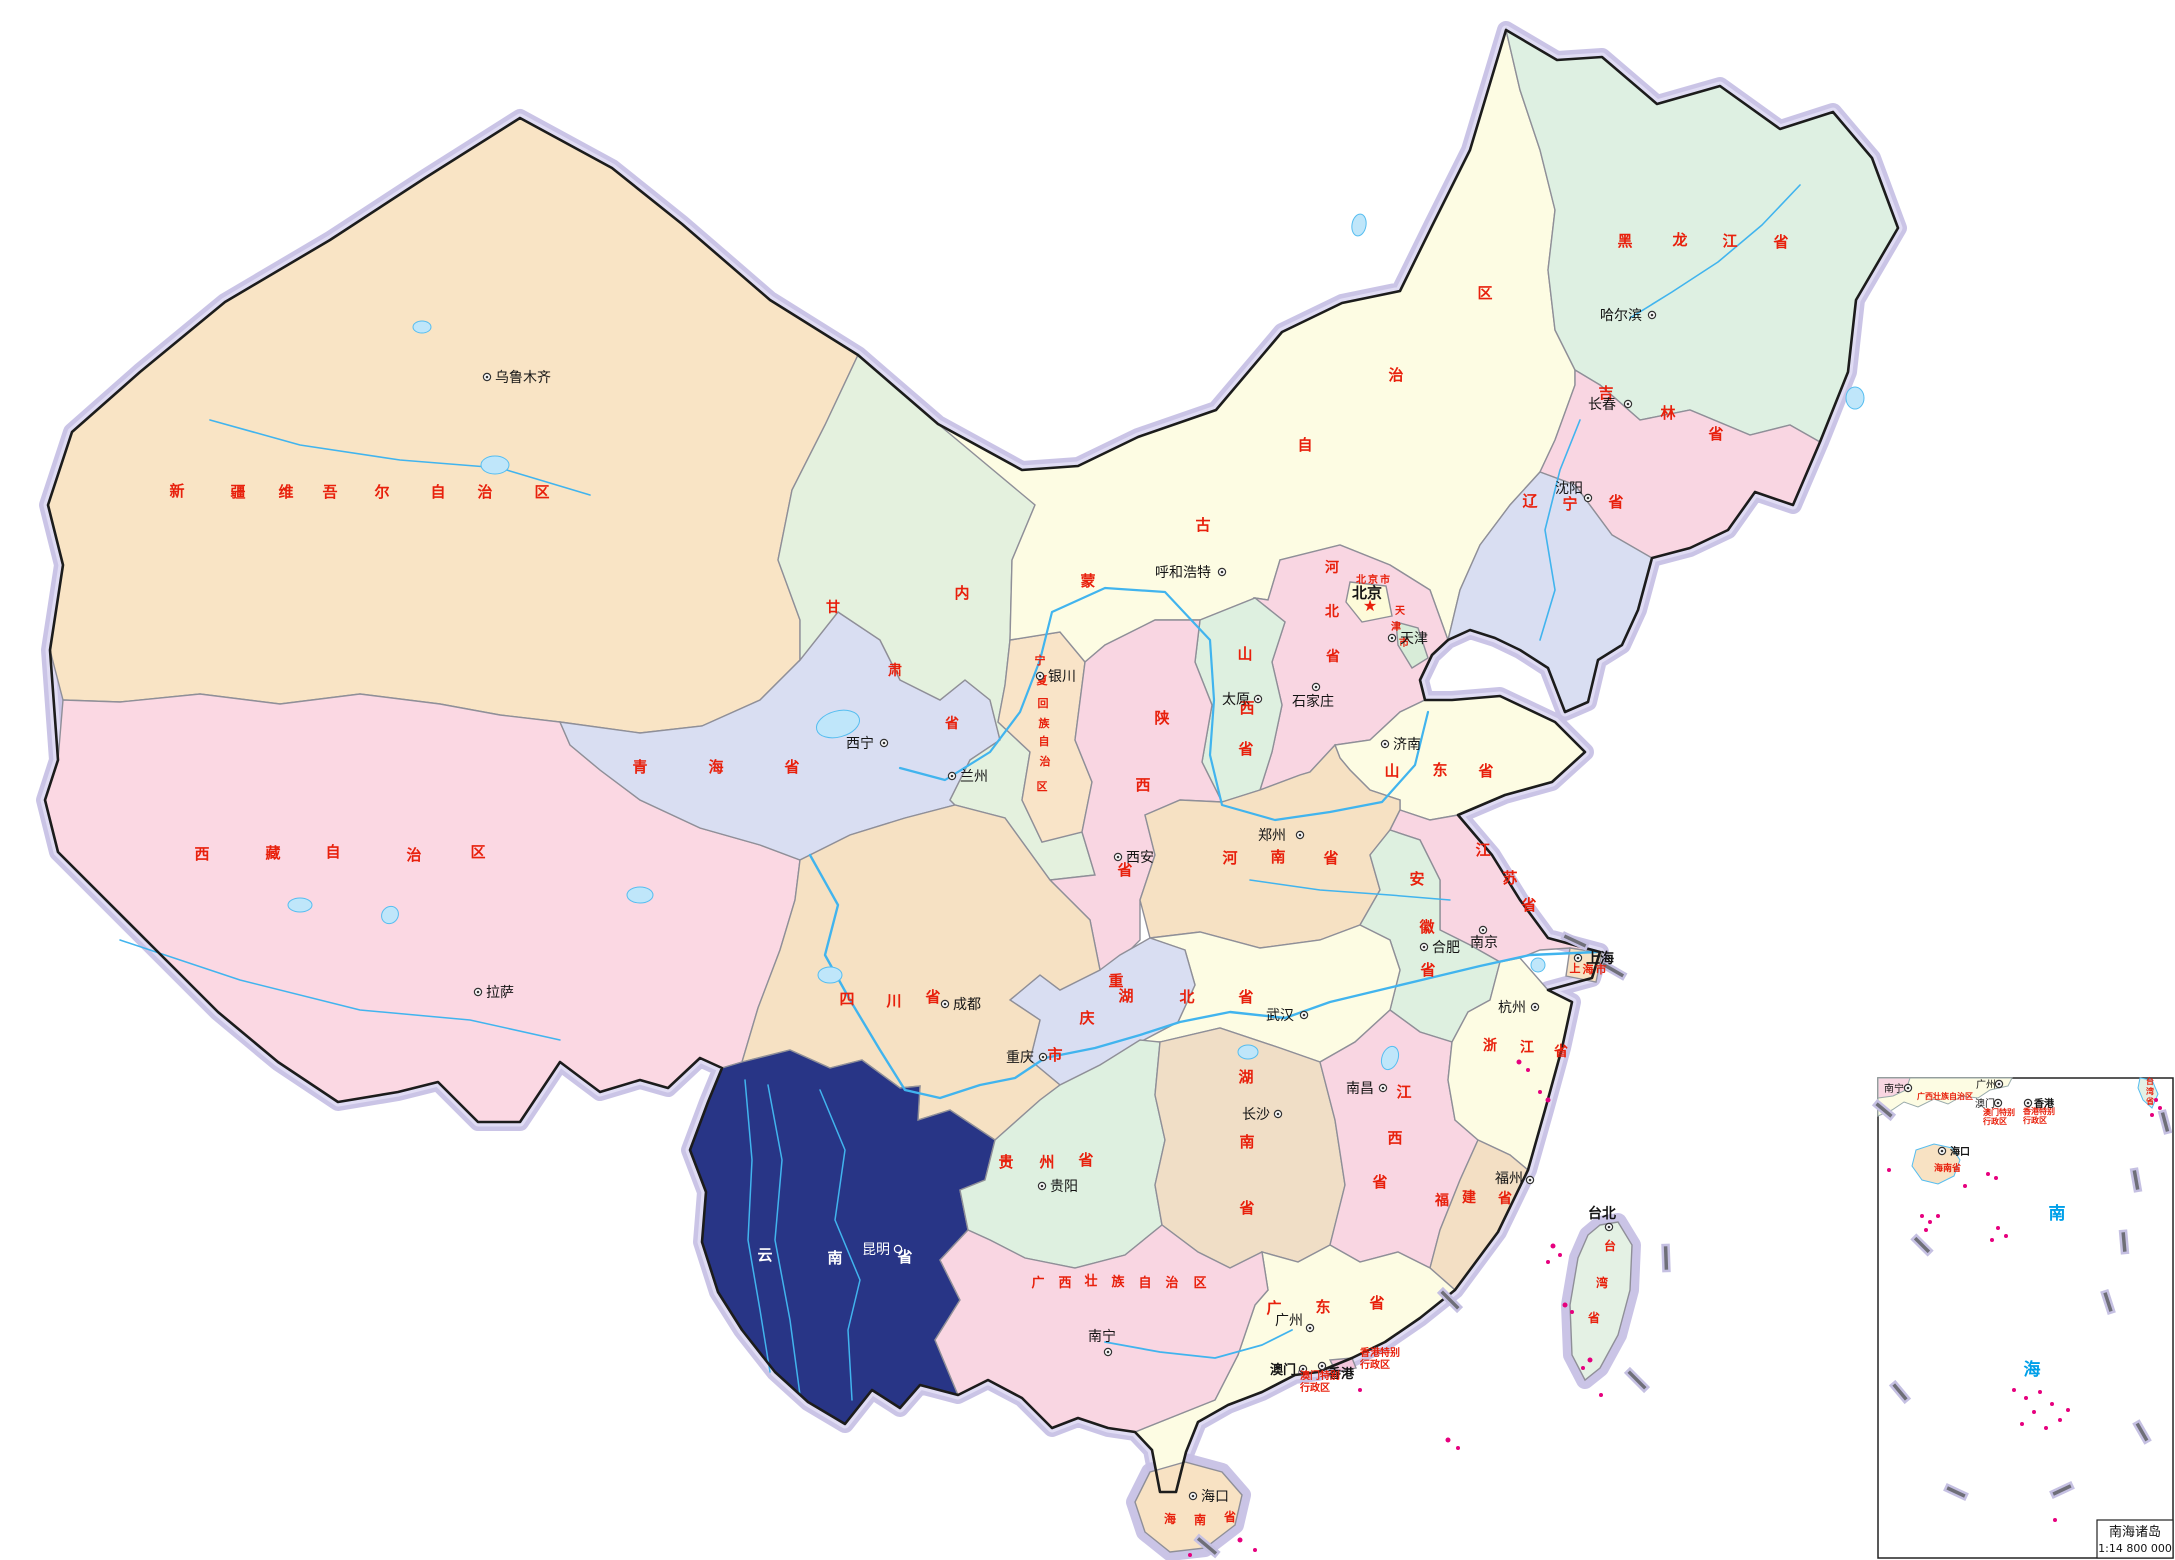  Describe the element at coordinates (1601, 1301) in the screenshot. I see `province-taiwan` at that location.